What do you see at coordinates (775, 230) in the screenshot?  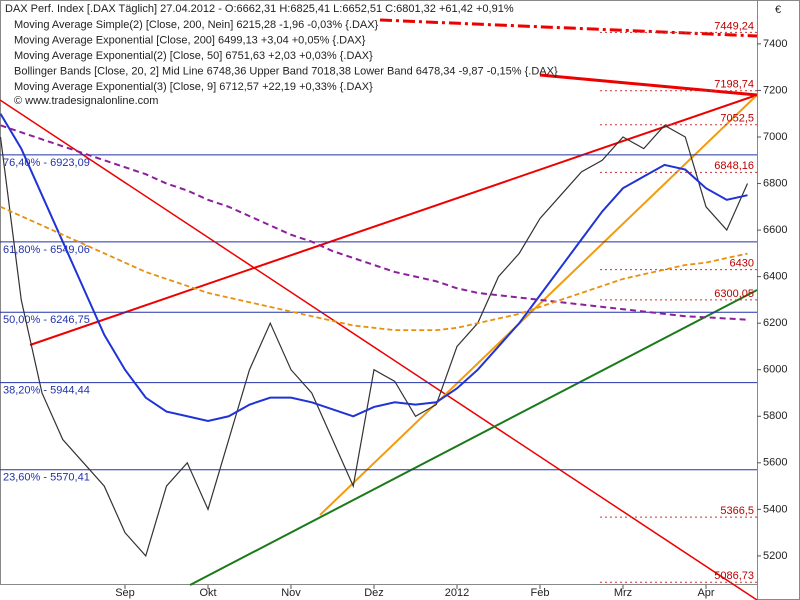 I see `y-tick-label: 6600` at bounding box center [775, 230].